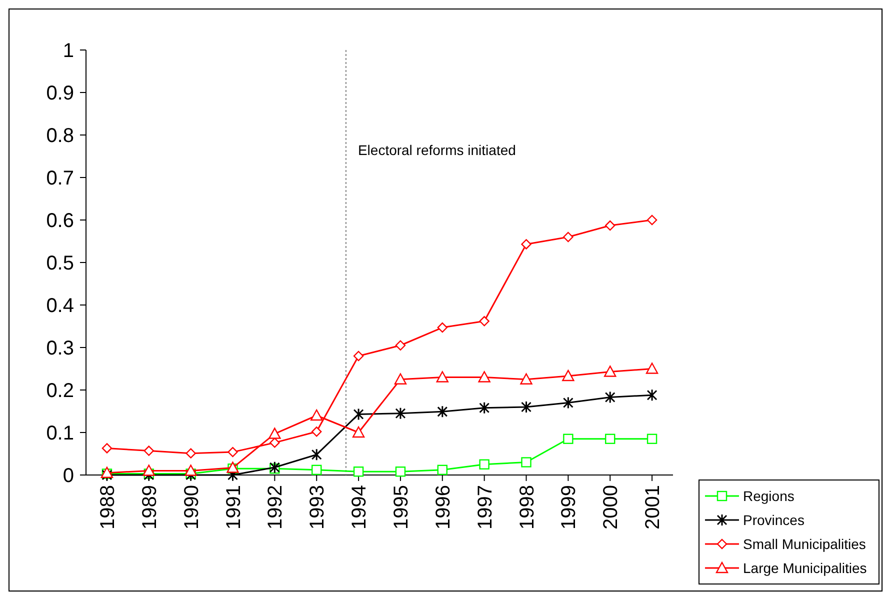 Image resolution: width=883 pixels, height=592 pixels. Describe the element at coordinates (60, 93) in the screenshot. I see `y-tick-label: 0.9` at that location.